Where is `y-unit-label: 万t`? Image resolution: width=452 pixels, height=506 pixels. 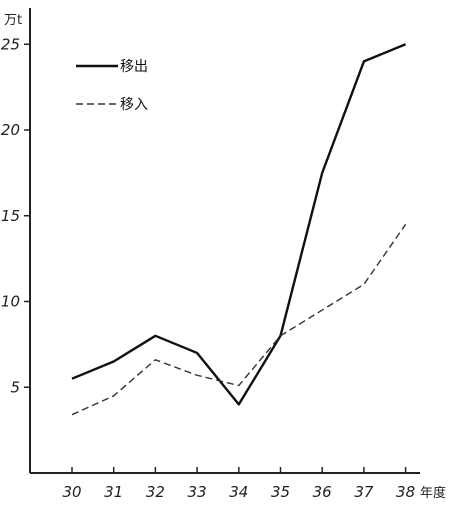
y-unit-label: 万t is located at coordinates (13, 20).